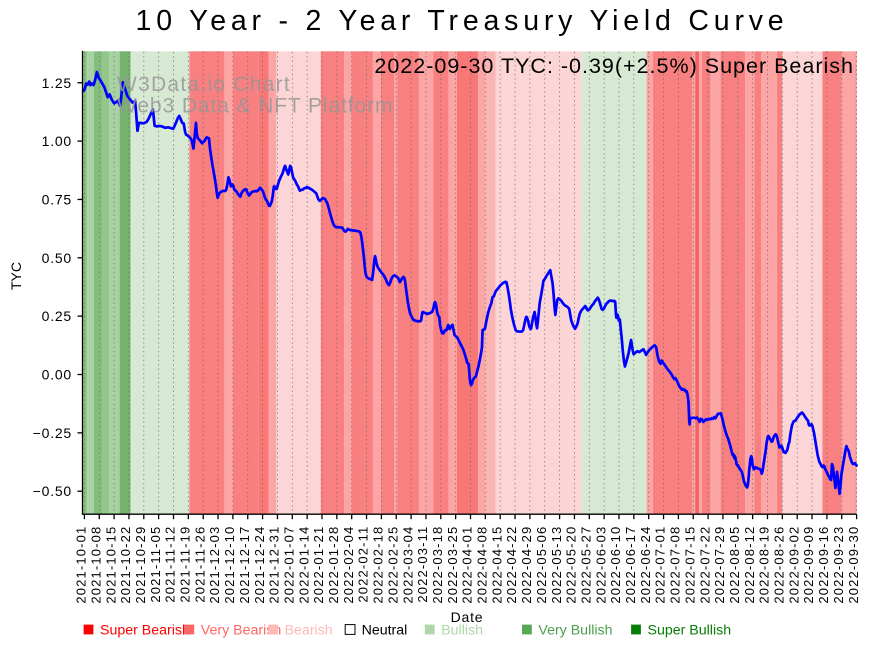 This screenshot has height=646, width=873. I want to click on svg-text: 2021-11-19, so click(185, 564).